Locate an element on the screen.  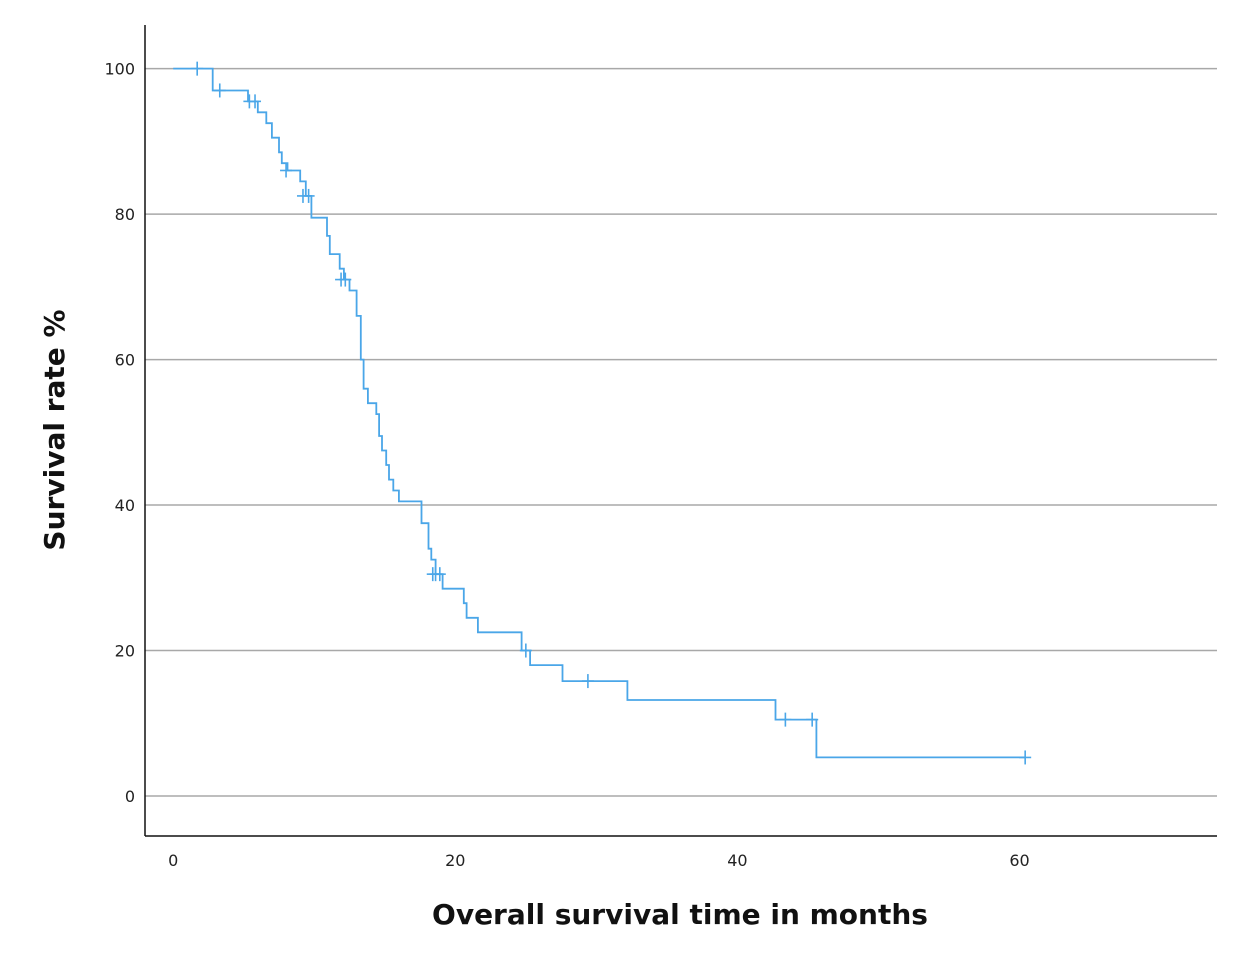
x-tick-label-60: 60 is located at coordinates (1019, 860).